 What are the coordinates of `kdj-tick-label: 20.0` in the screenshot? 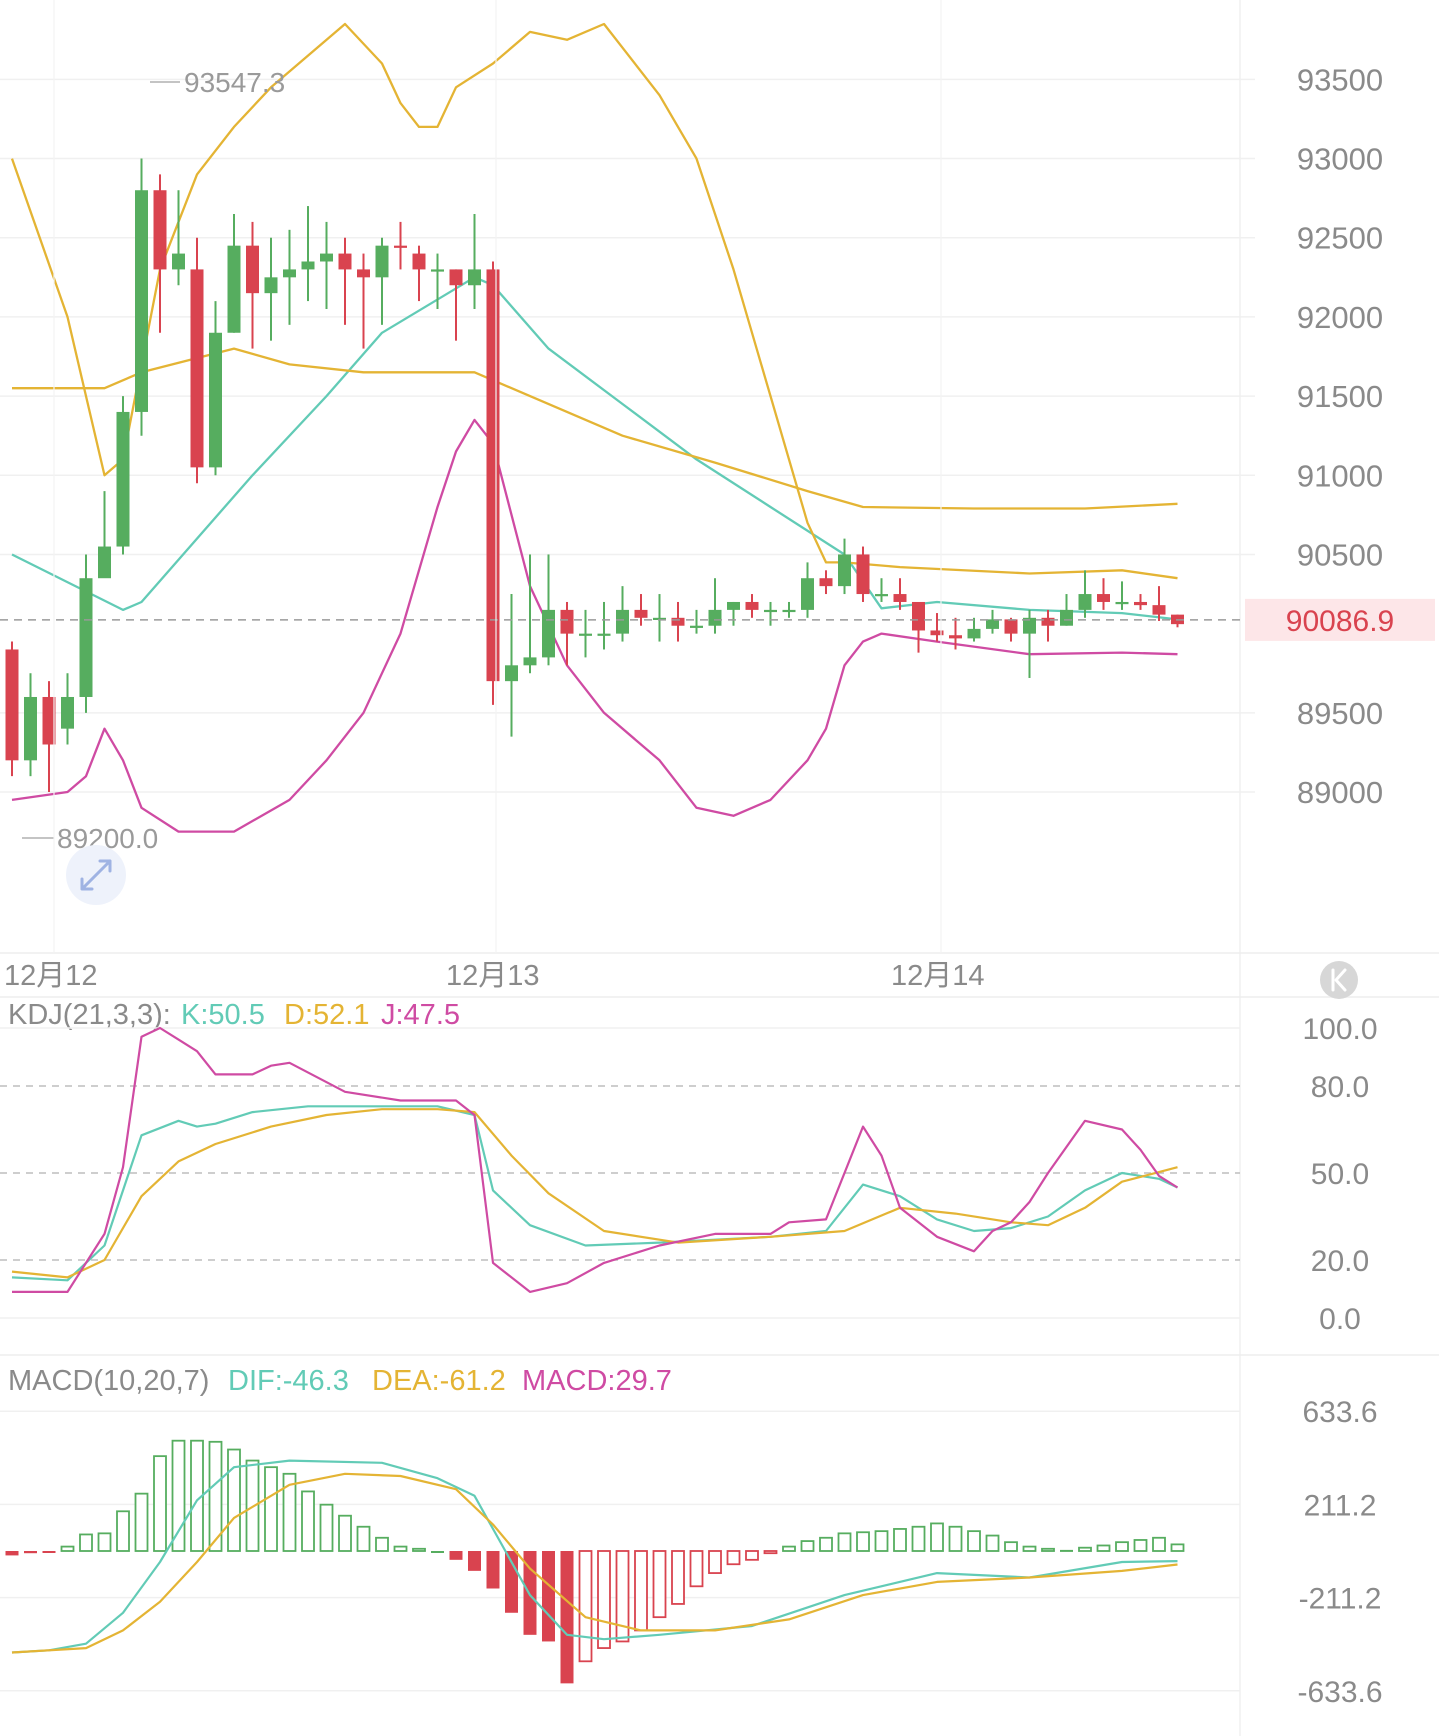 It's located at (1340, 1261).